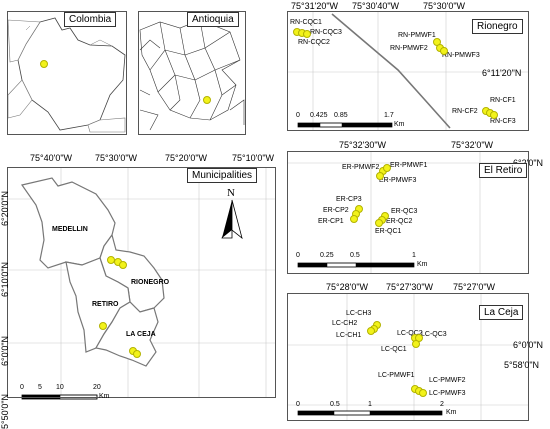 Image resolution: width=550 pixels, height=429 pixels. I want to click on label-lc-qc3: LC-QC3, so click(434, 334).